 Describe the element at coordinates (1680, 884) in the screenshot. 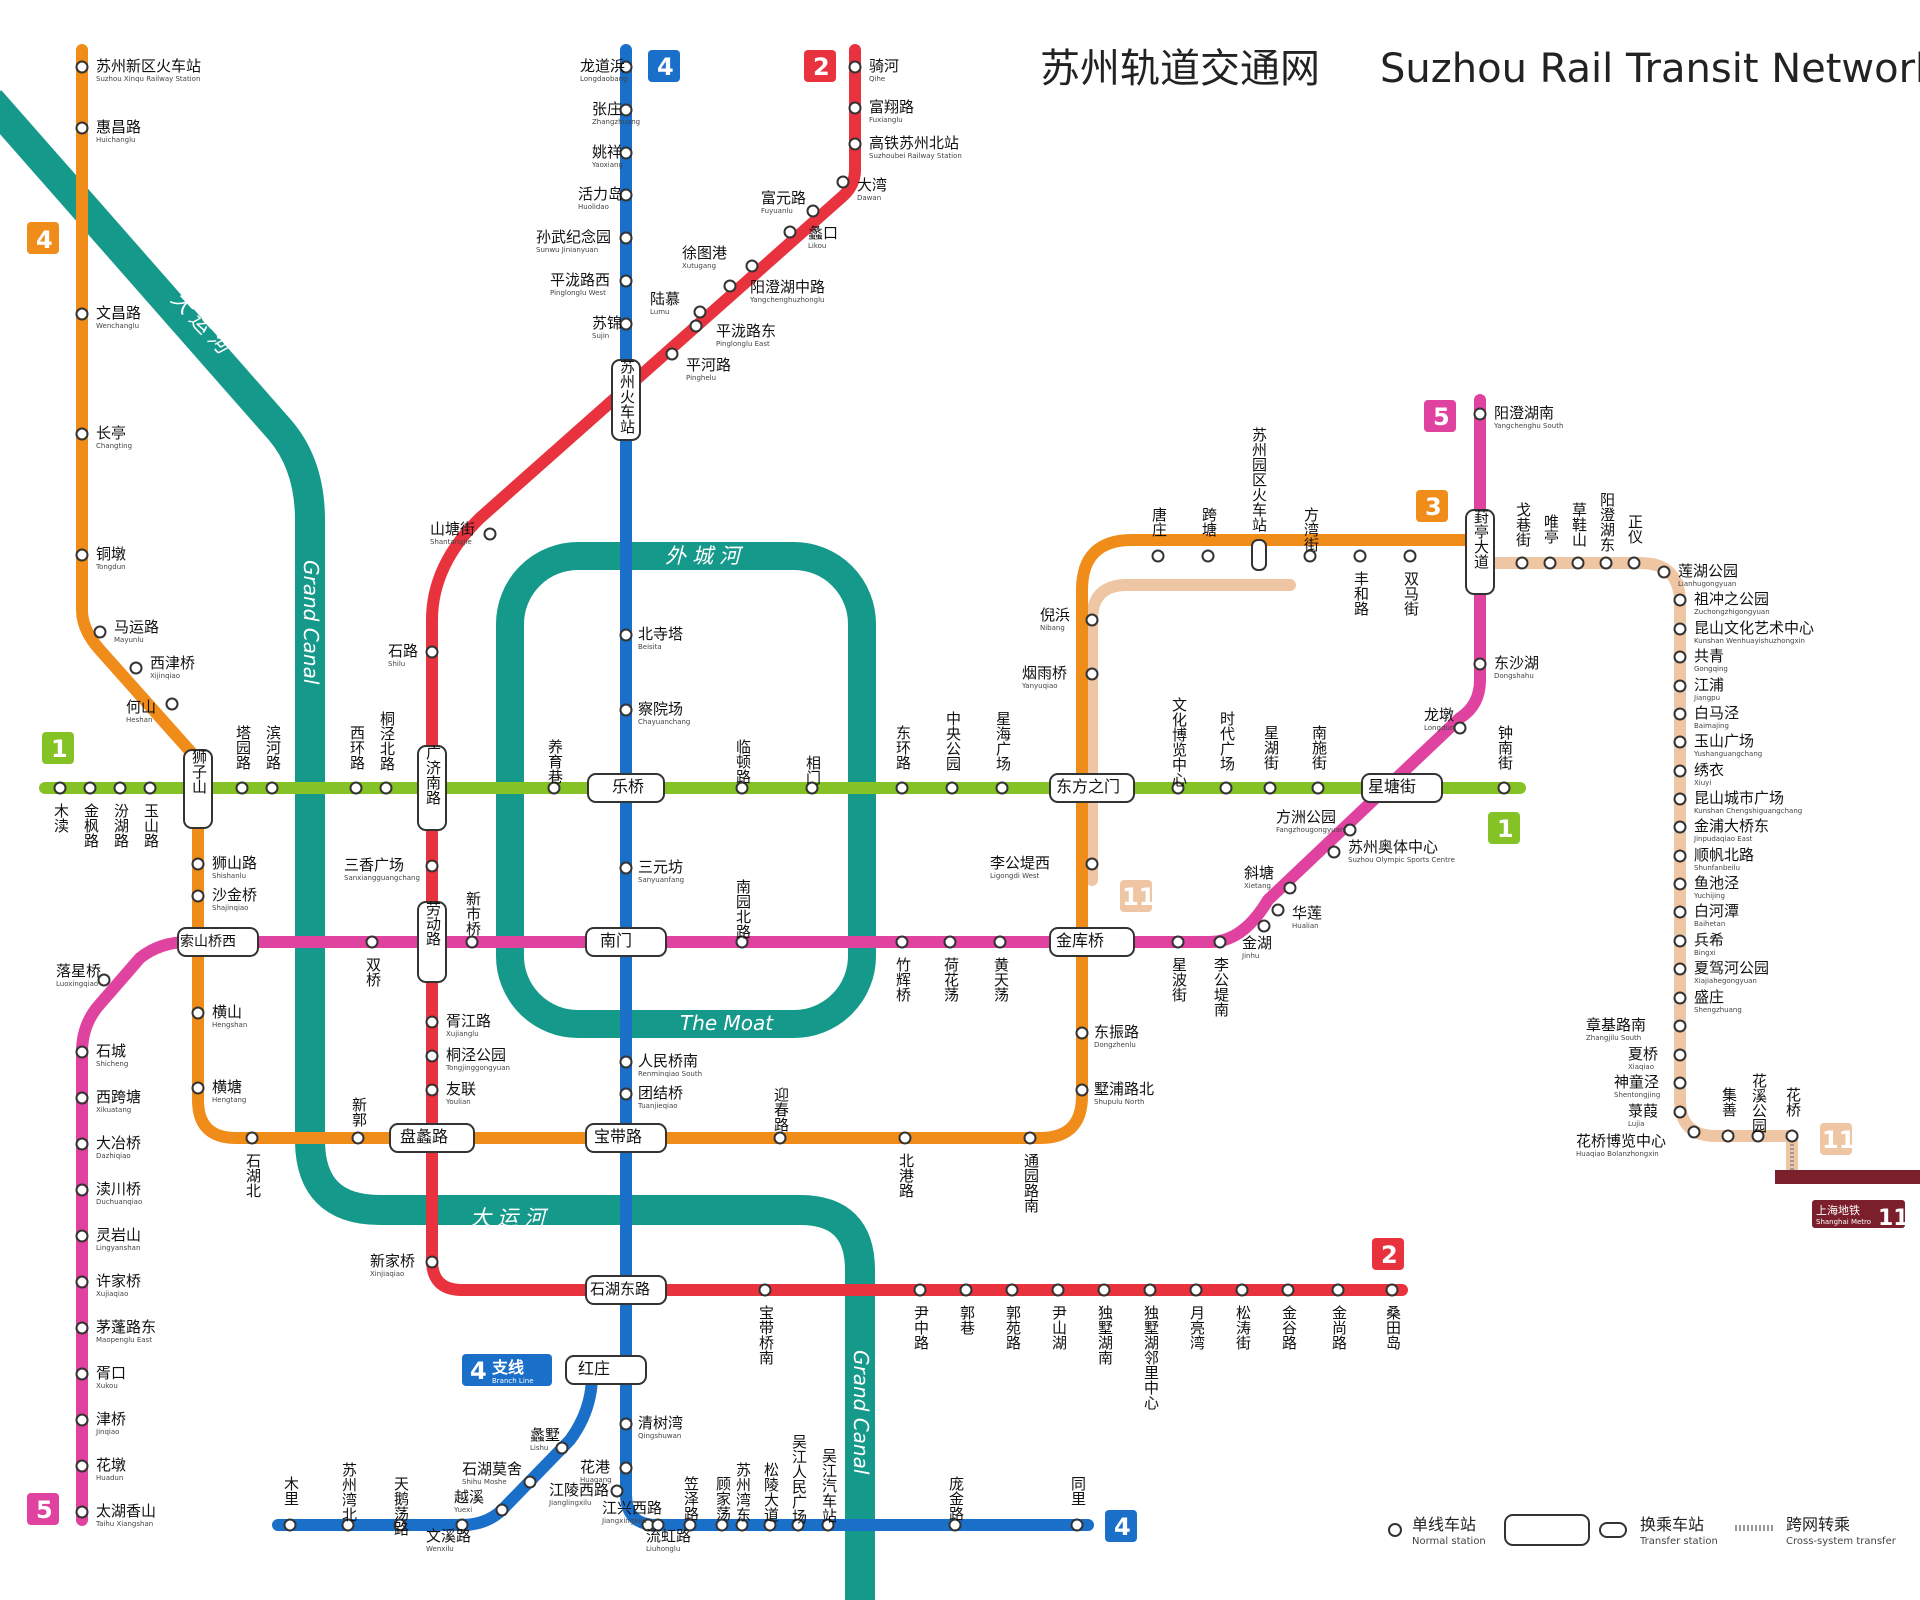

I see `station-marker-yuchijing` at that location.